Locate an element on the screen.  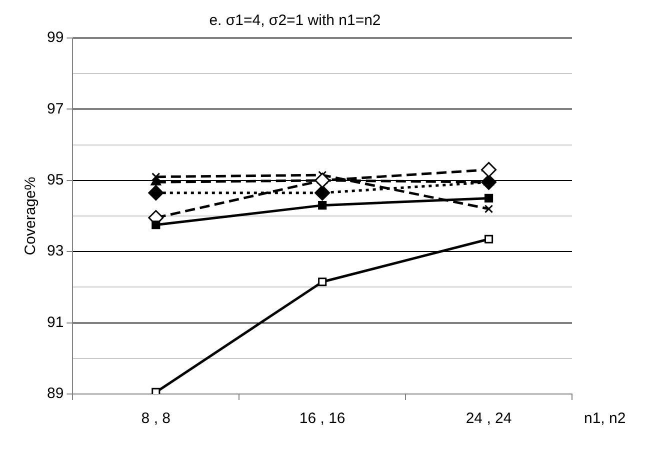
chart-title: e. σ1=4, σ2=1 with n1=n2 is located at coordinates (295, 21).